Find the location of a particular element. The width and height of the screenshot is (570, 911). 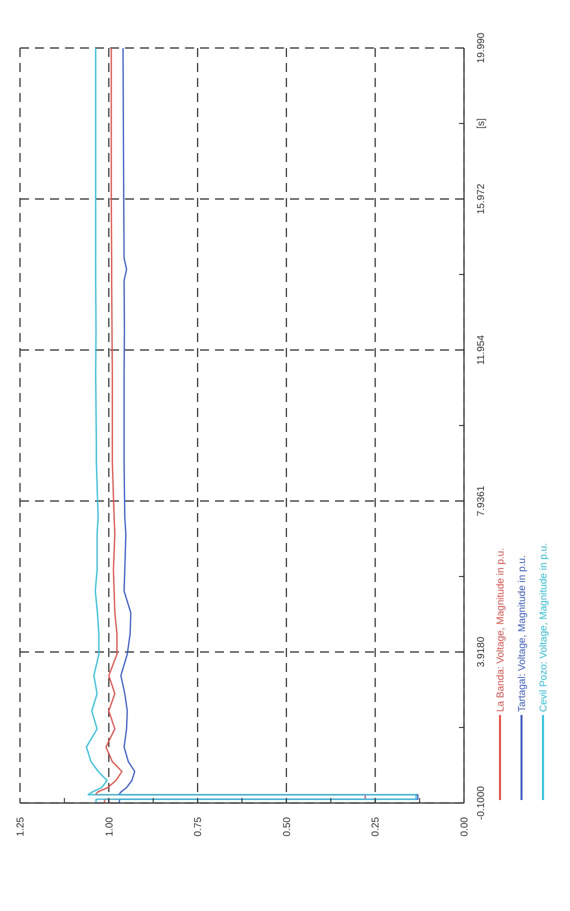

text: Tartagal: Voltage, Magnitude in p.u. is located at coordinates (522, 633).